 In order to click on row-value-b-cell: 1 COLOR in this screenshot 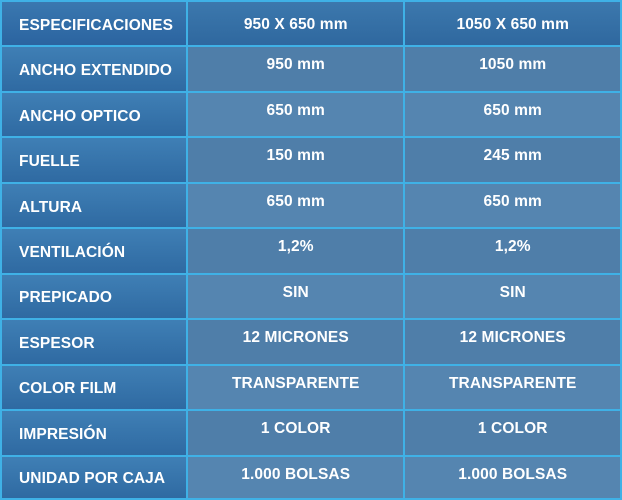, I will do `click(512, 432)`.